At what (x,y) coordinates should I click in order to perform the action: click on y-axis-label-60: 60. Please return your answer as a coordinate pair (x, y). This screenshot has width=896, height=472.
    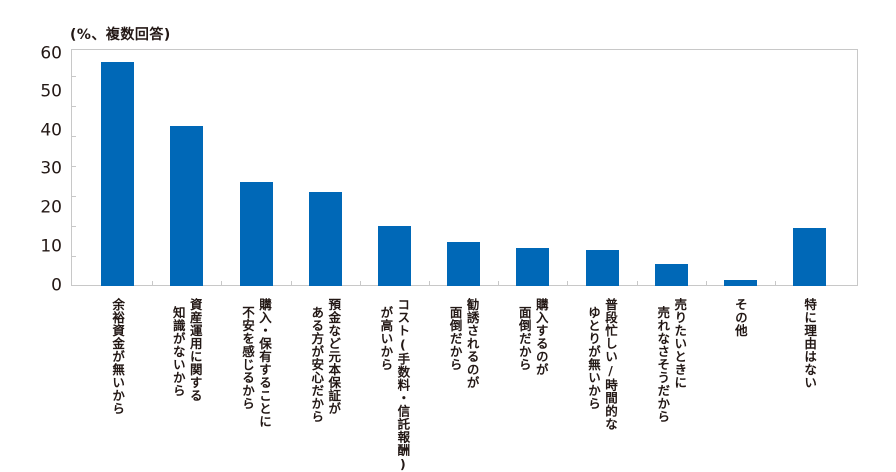
    Looking at the image, I should click on (51, 53).